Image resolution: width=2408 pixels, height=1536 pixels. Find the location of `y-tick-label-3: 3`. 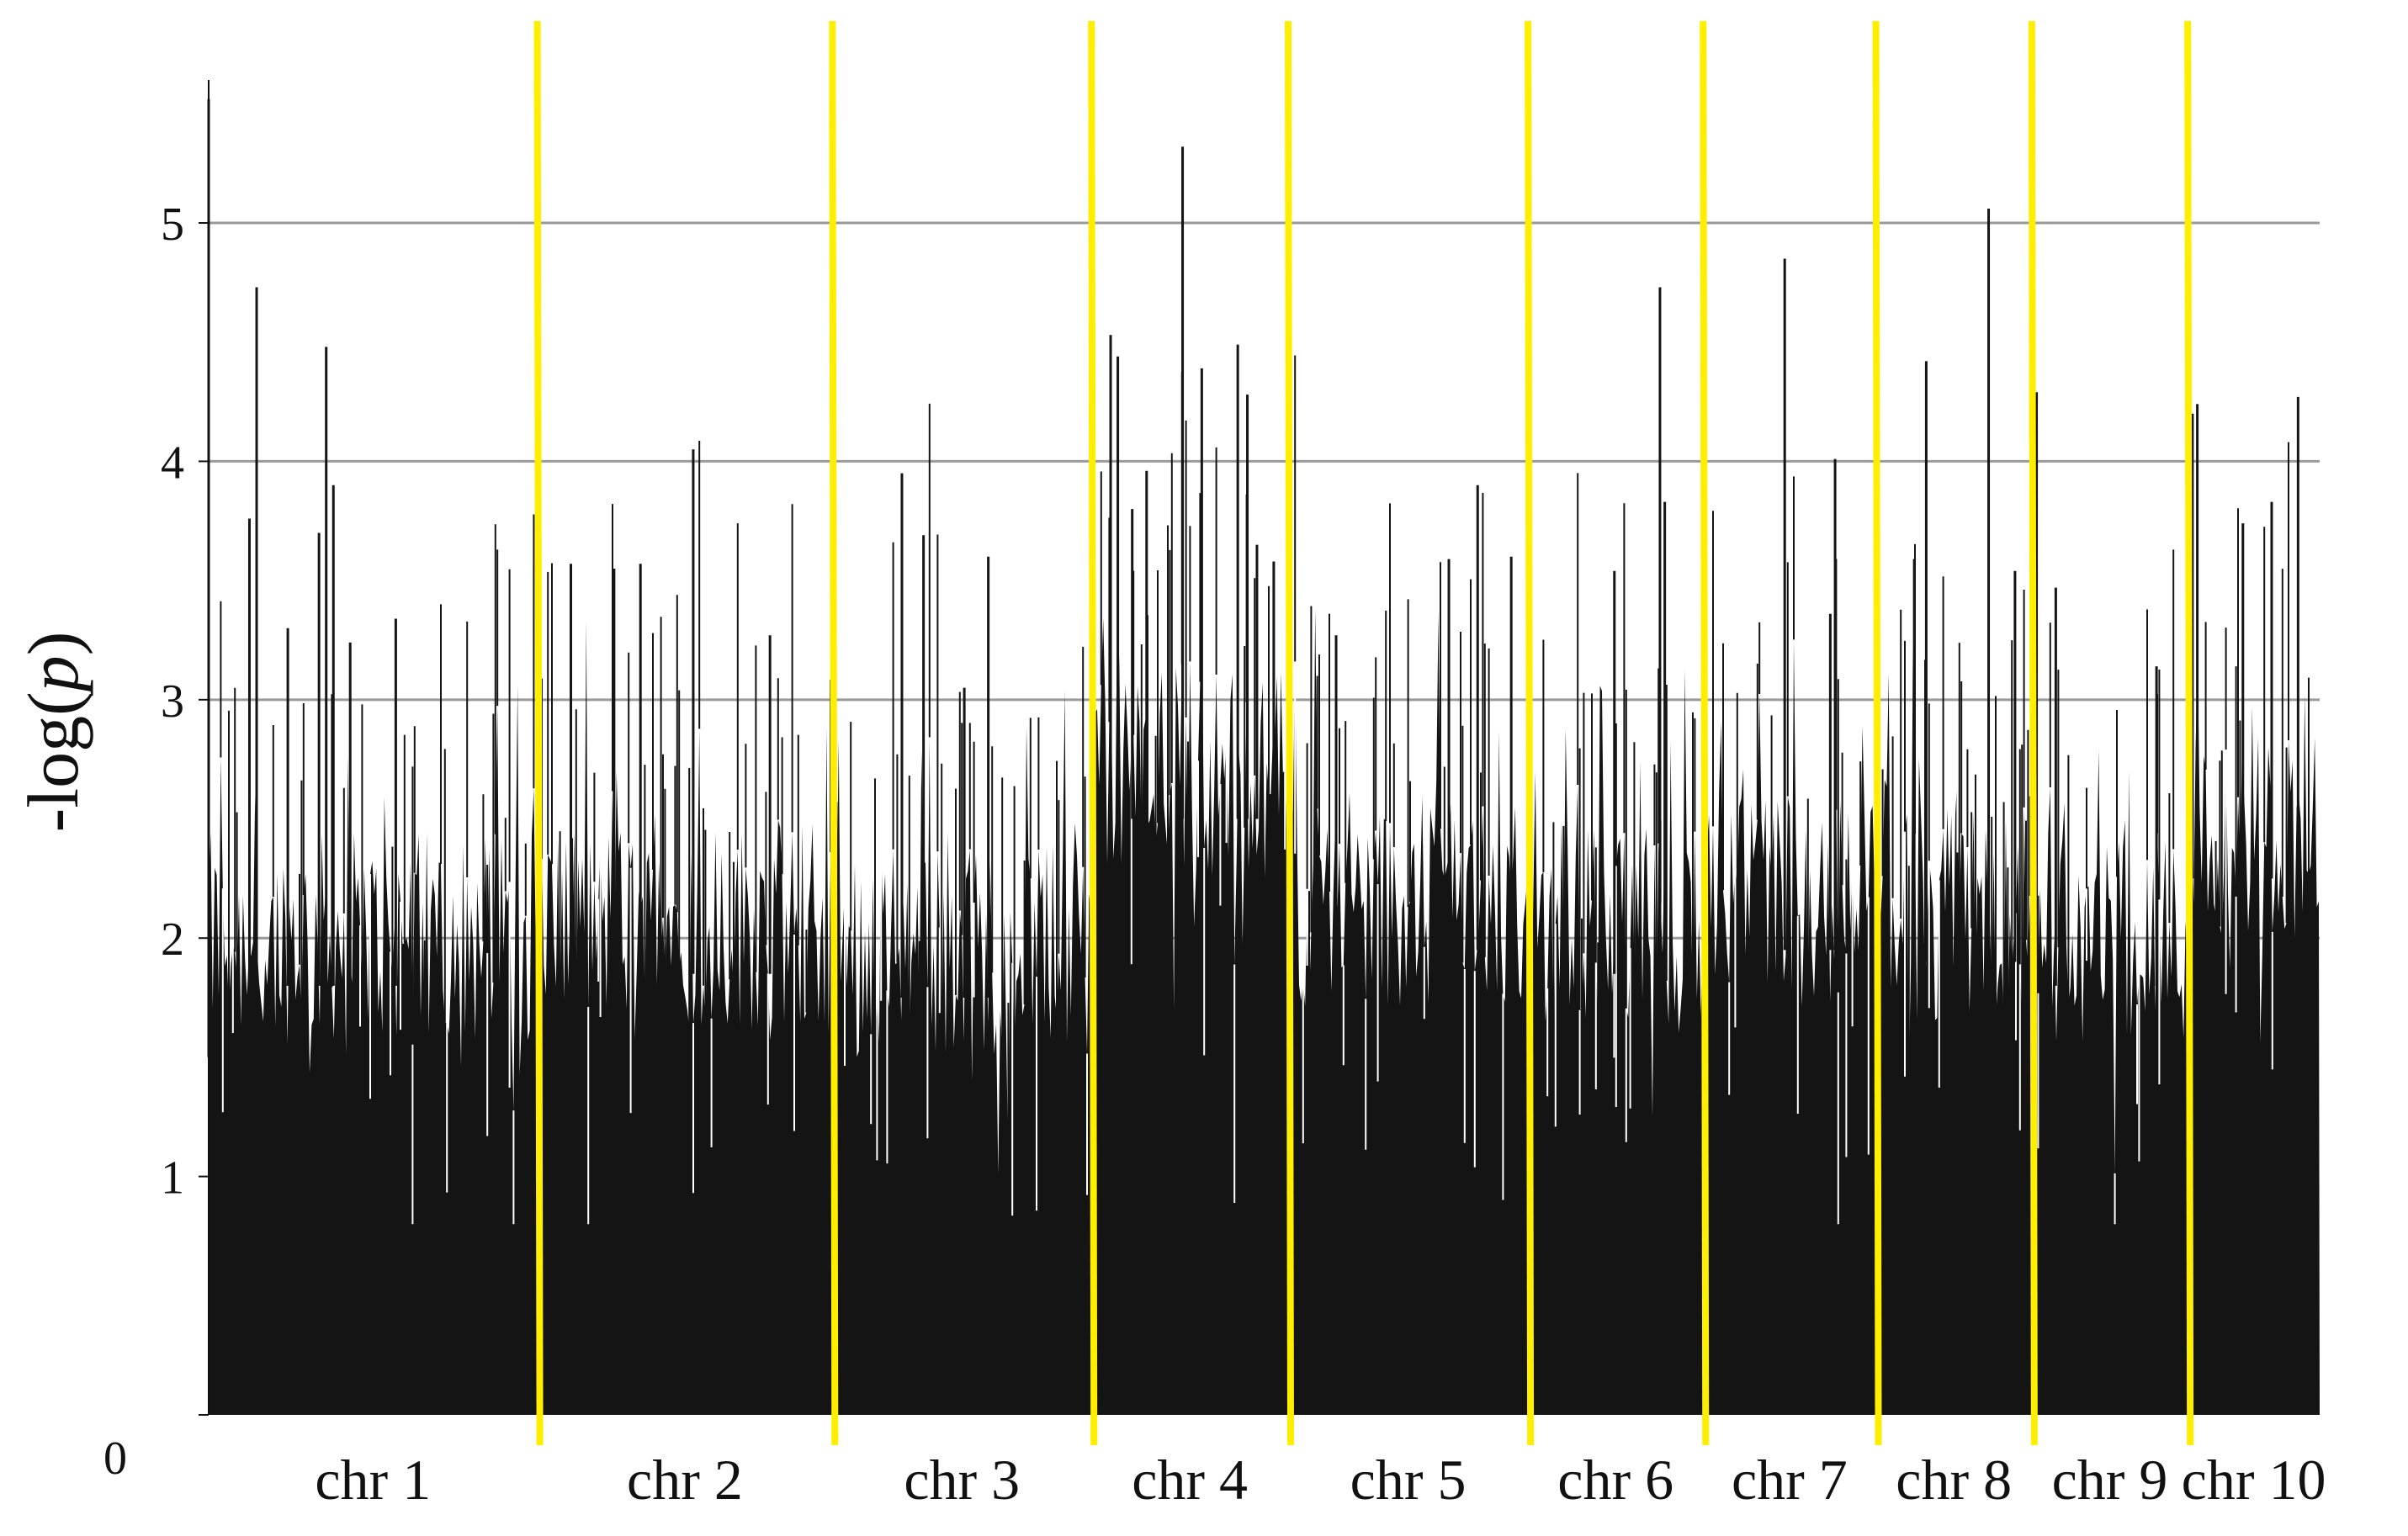

y-tick-label-3: 3 is located at coordinates (172, 701).